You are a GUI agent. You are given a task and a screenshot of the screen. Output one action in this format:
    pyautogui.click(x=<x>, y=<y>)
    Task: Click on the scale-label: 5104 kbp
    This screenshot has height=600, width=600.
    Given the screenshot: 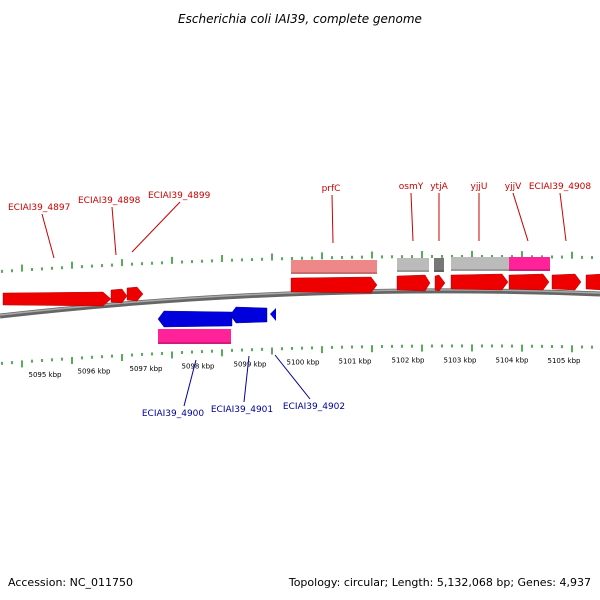 What is the action you would take?
    pyautogui.click(x=513, y=361)
    